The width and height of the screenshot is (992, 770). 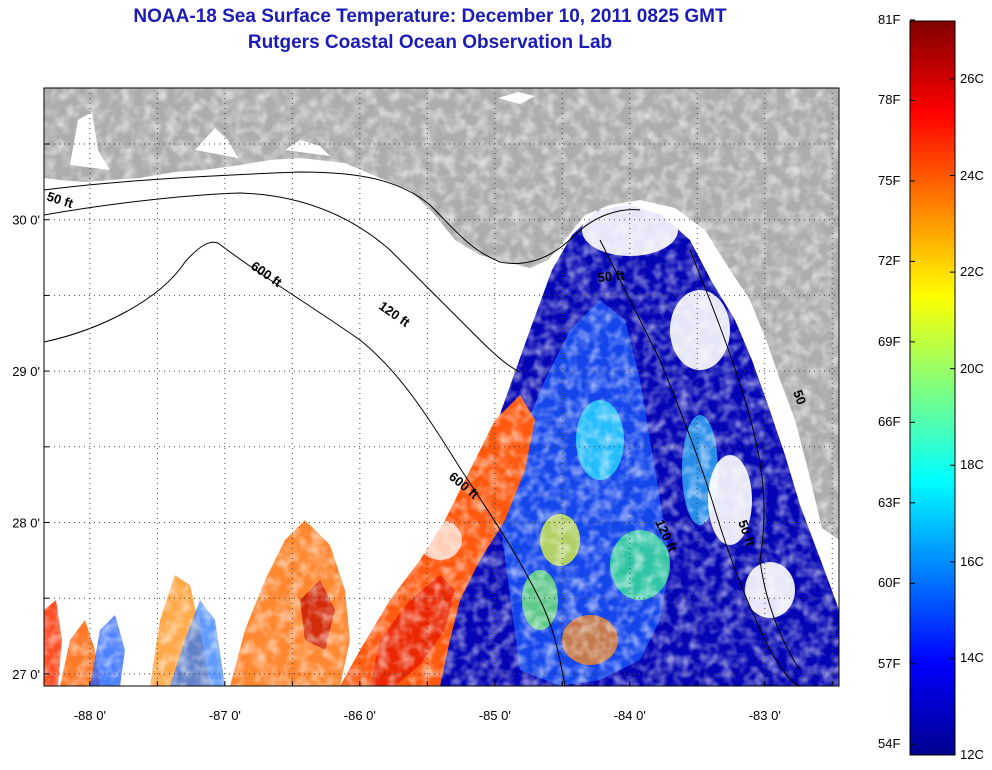 I want to click on colorbar-fahrenheit-label: 78F, so click(x=889, y=100).